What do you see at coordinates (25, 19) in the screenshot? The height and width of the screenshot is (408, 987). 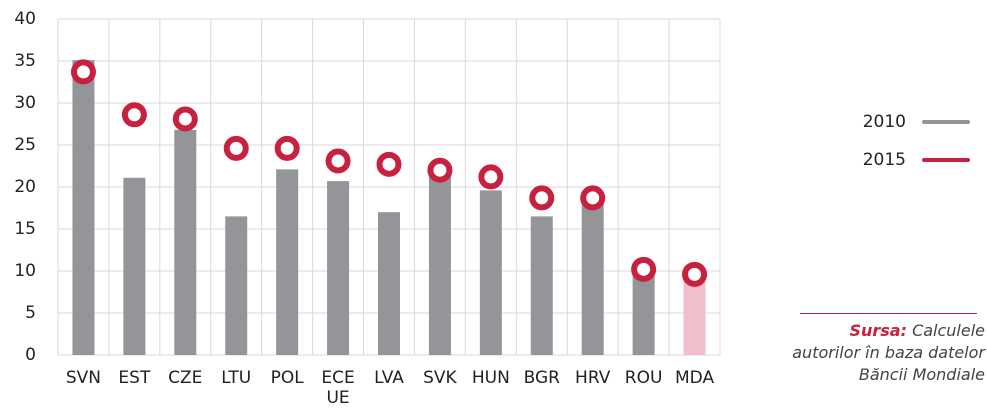 I see `y-tick-label: 40` at bounding box center [25, 19].